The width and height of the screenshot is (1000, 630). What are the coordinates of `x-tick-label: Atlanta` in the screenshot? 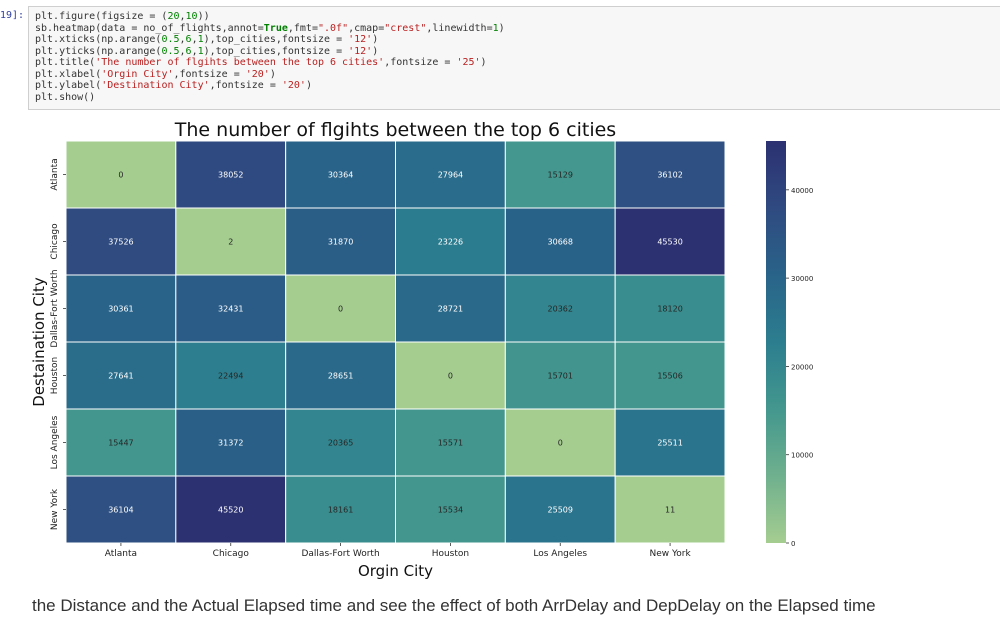 It's located at (121, 554).